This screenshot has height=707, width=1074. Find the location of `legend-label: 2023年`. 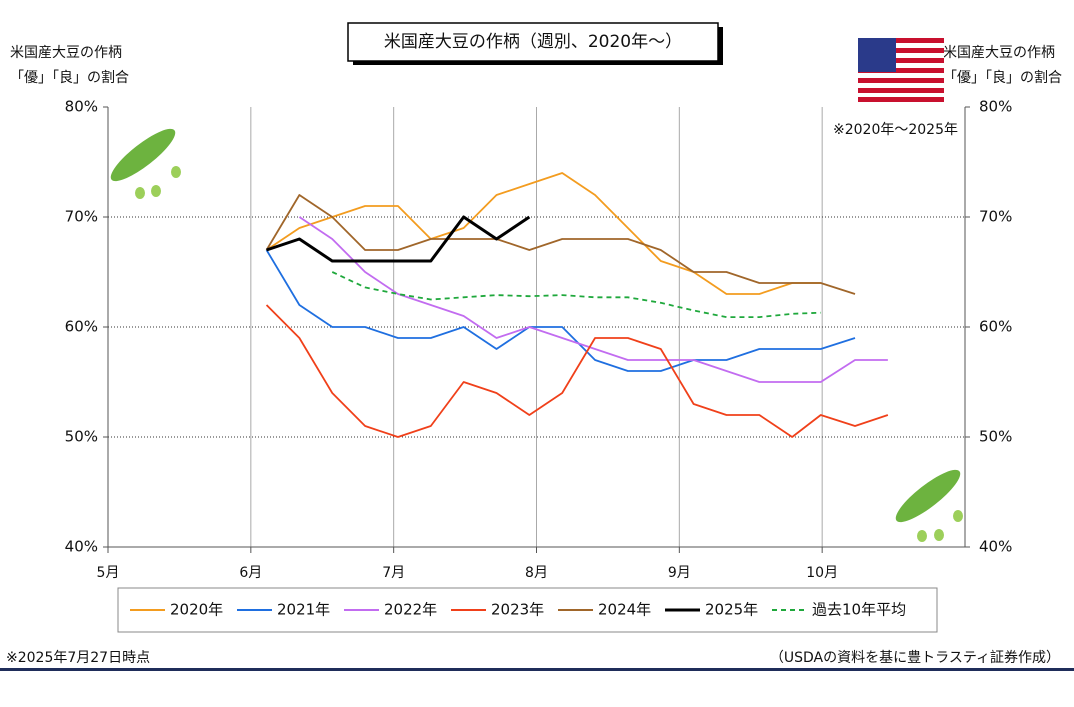

legend-label: 2023年 is located at coordinates (517, 610).